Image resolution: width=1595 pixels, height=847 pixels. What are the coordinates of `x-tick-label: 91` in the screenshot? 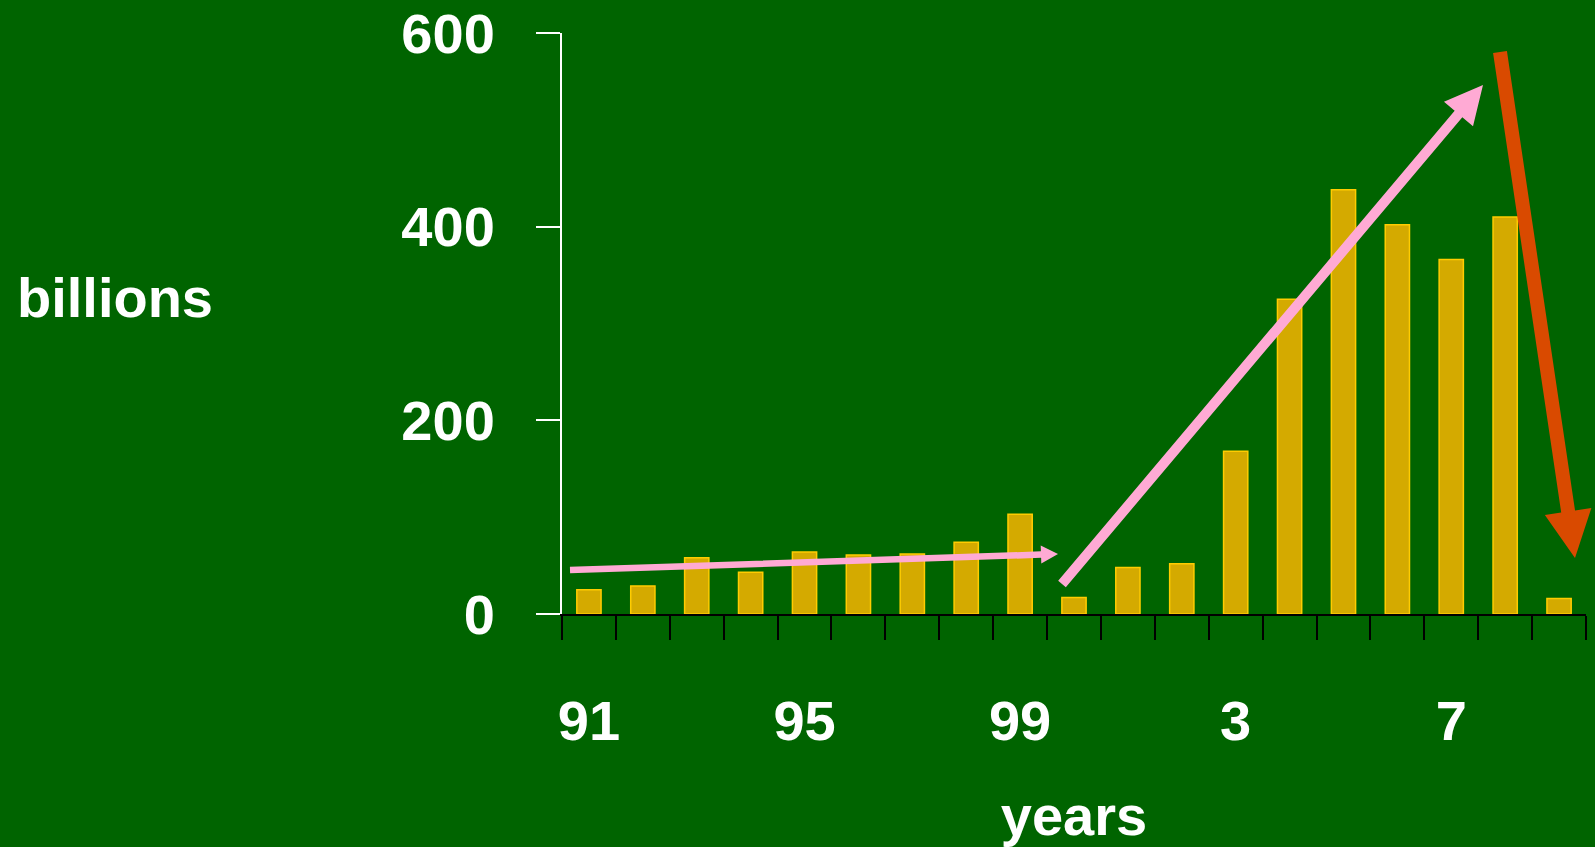 It's located at (589, 721).